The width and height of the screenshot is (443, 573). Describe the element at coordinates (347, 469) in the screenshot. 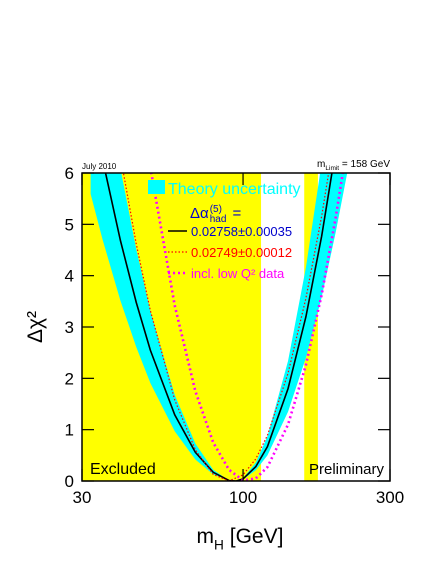

I see `status-label: Preliminary` at that location.